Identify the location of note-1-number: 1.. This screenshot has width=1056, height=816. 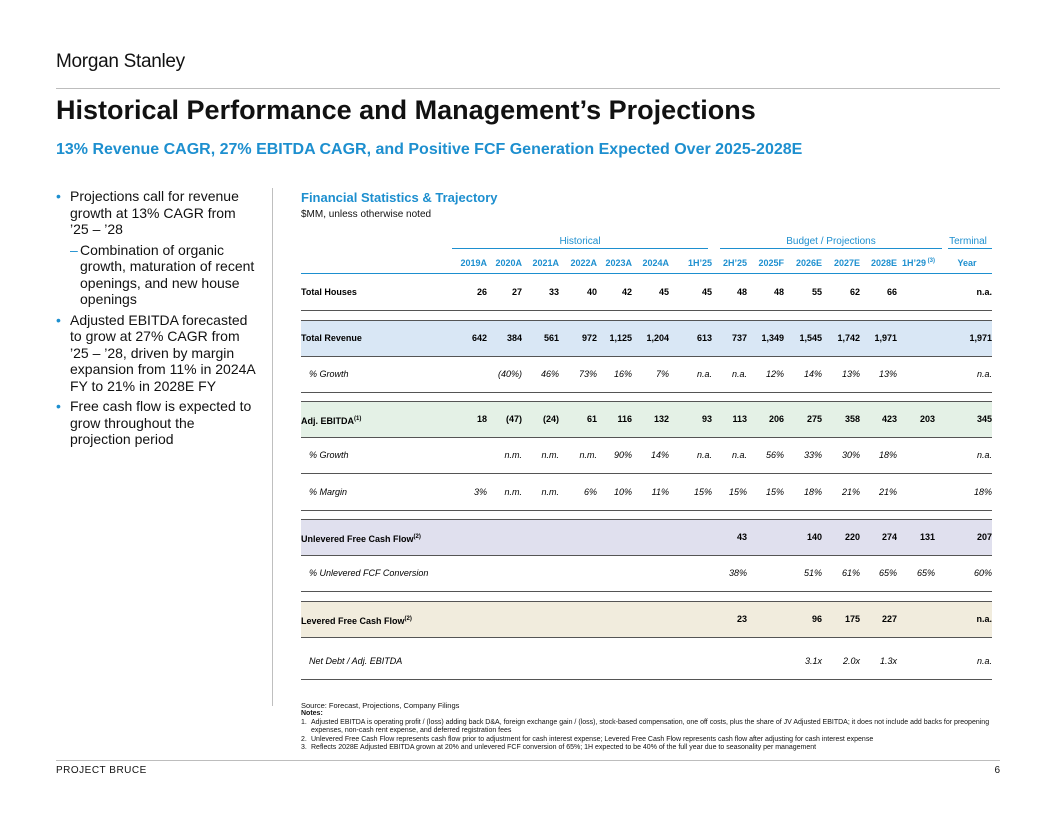
(304, 722).